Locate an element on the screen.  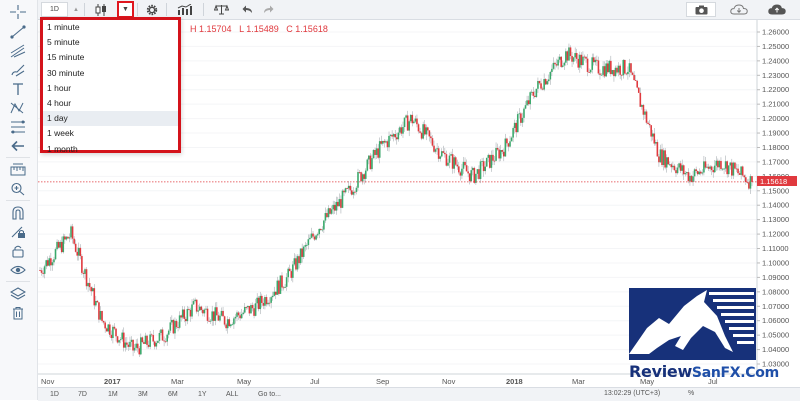
time-tick-label: Mar is located at coordinates (177, 381).